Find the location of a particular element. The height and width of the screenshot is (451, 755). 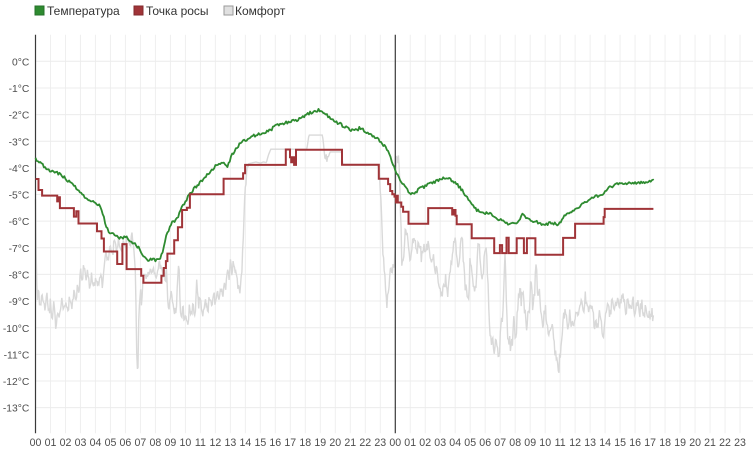

svg-text: -4°C is located at coordinates (19, 169).